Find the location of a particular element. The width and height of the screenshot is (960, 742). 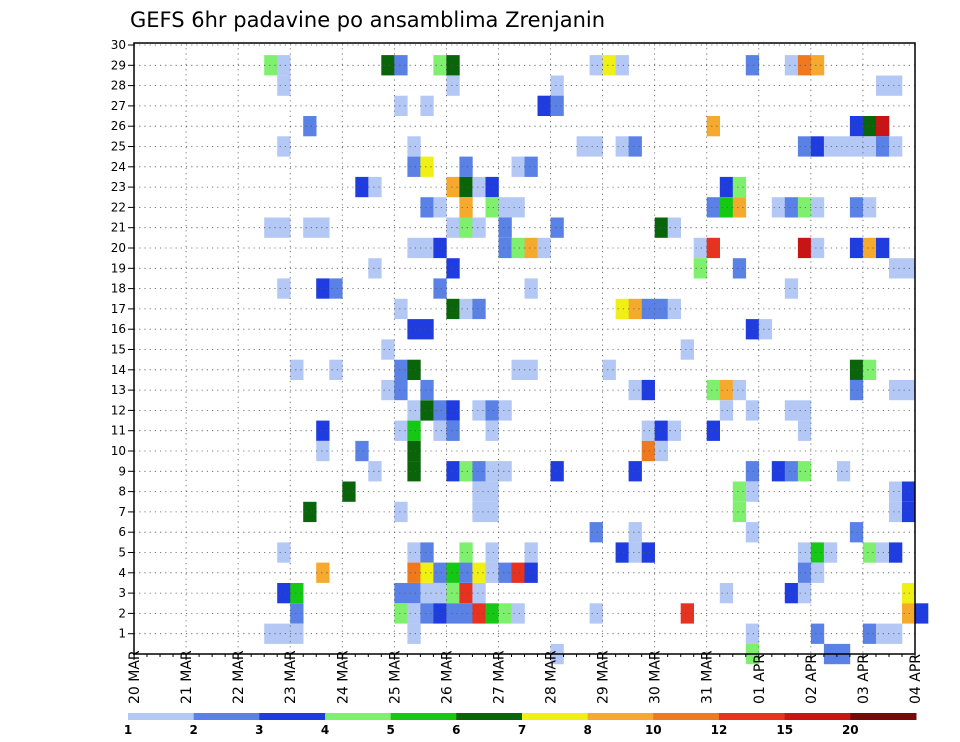

y-tick-label: 20 is located at coordinates (118, 248).